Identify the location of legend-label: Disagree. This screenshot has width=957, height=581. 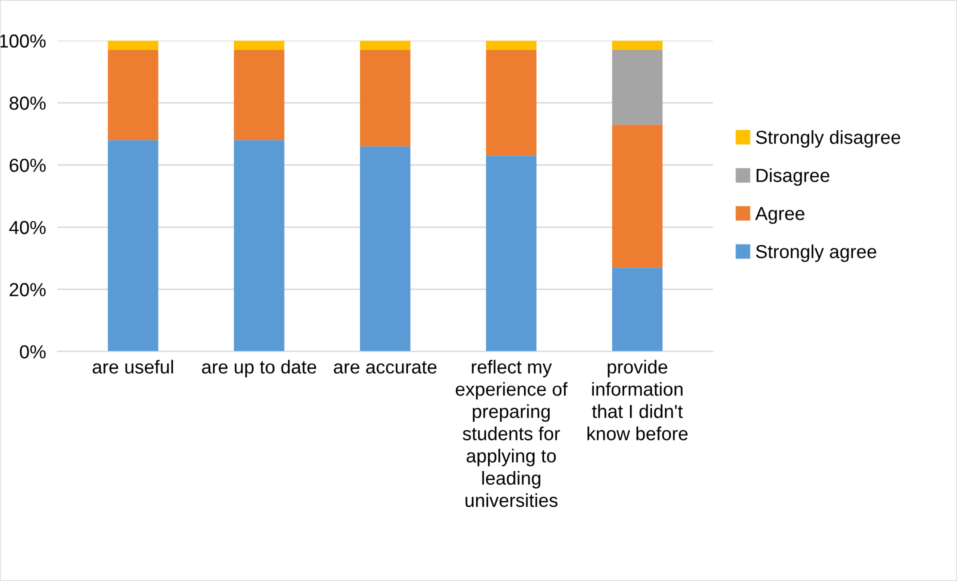
(793, 177).